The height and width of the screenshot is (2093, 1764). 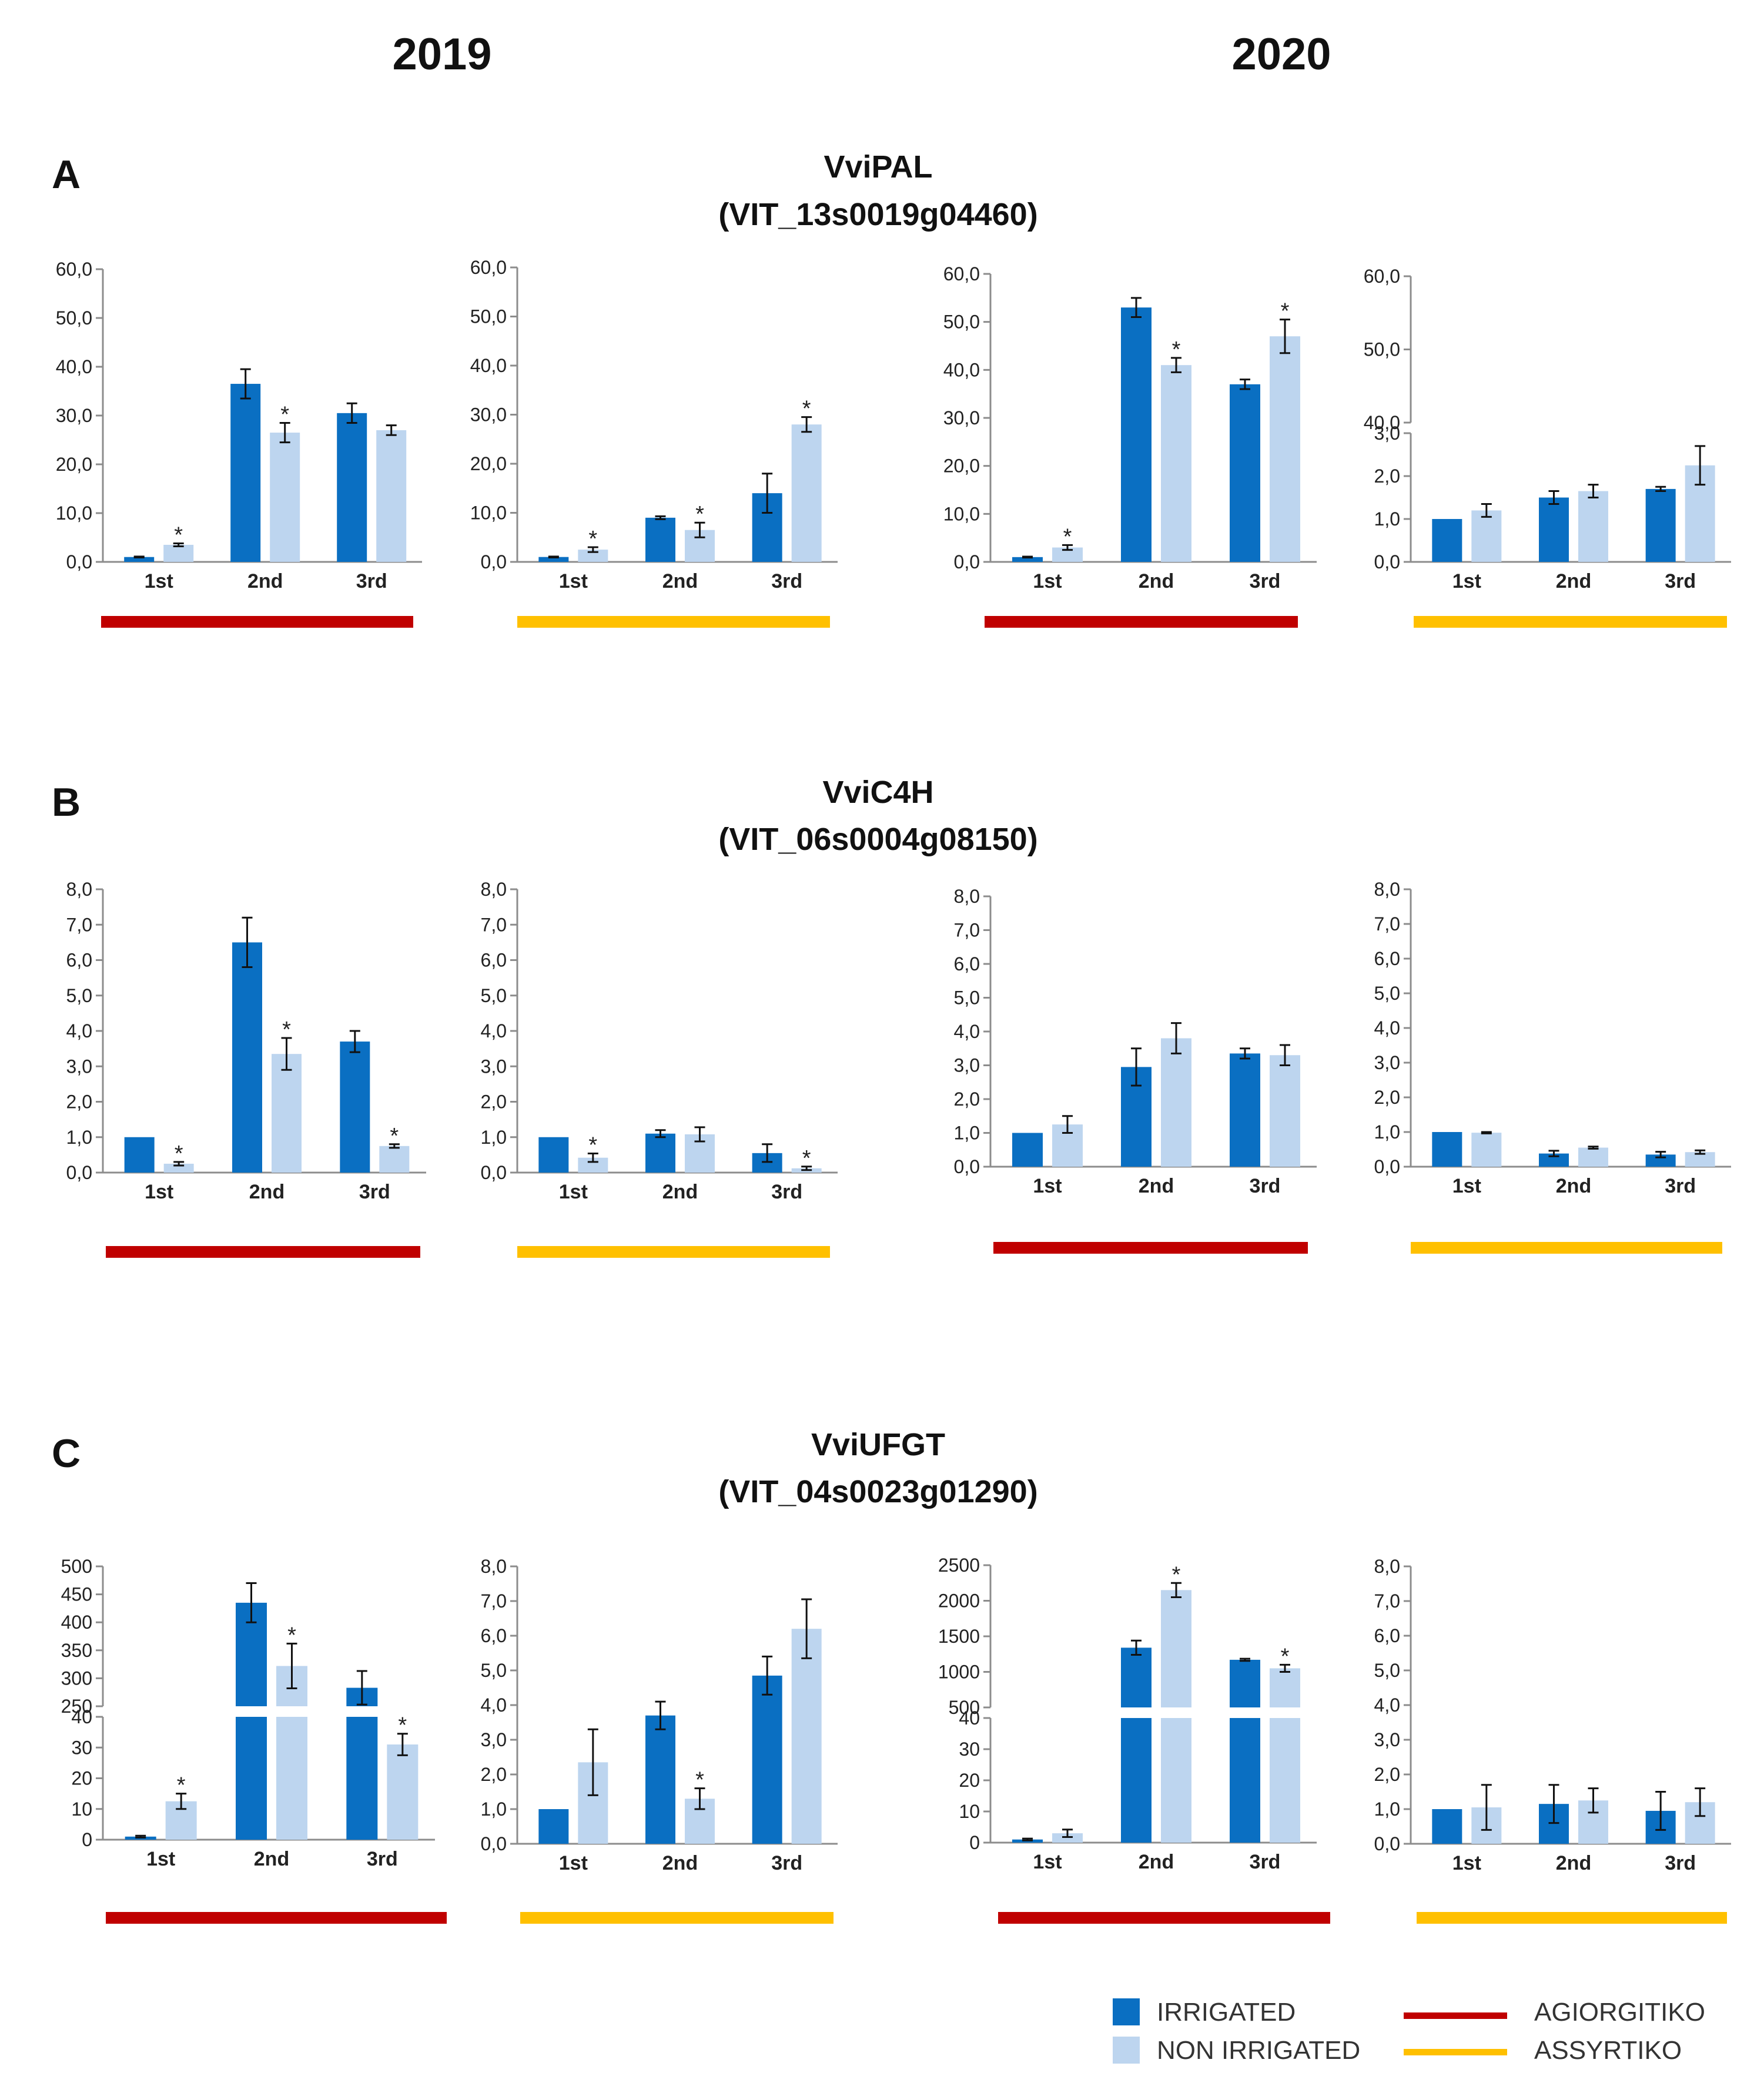 I want to click on chart-1-bar-irrigated-2nd, so click(x=245, y=473).